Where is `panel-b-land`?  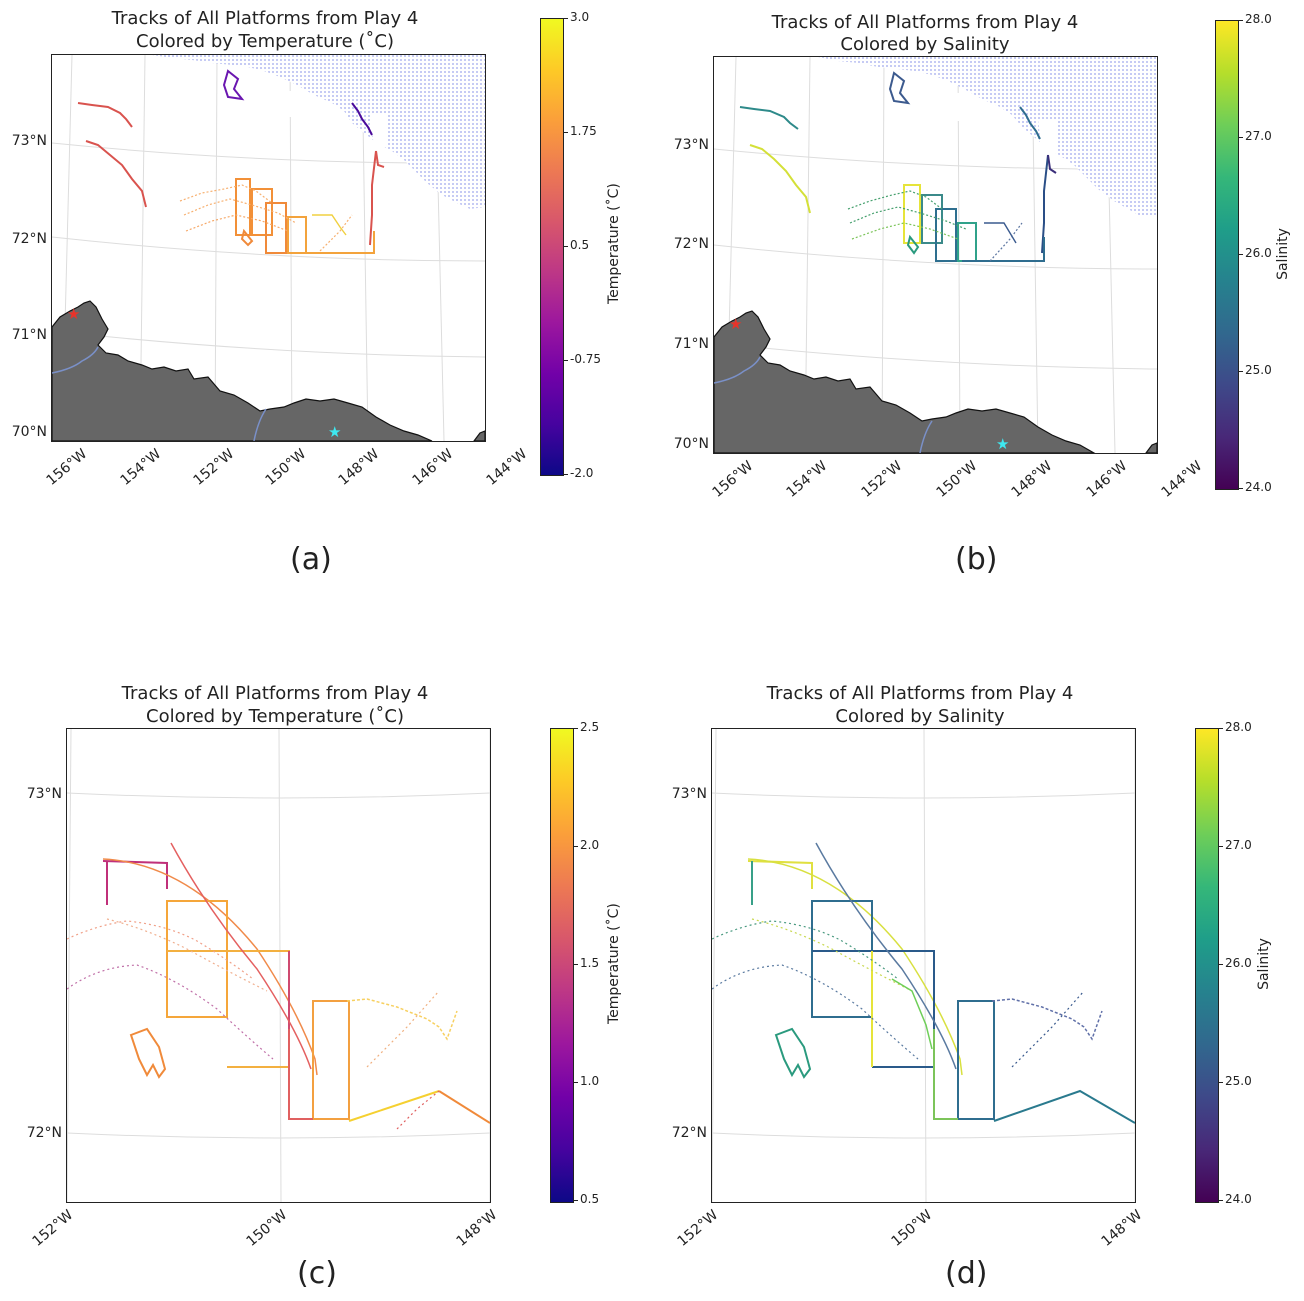
panel-b-land is located at coordinates (905, 381).